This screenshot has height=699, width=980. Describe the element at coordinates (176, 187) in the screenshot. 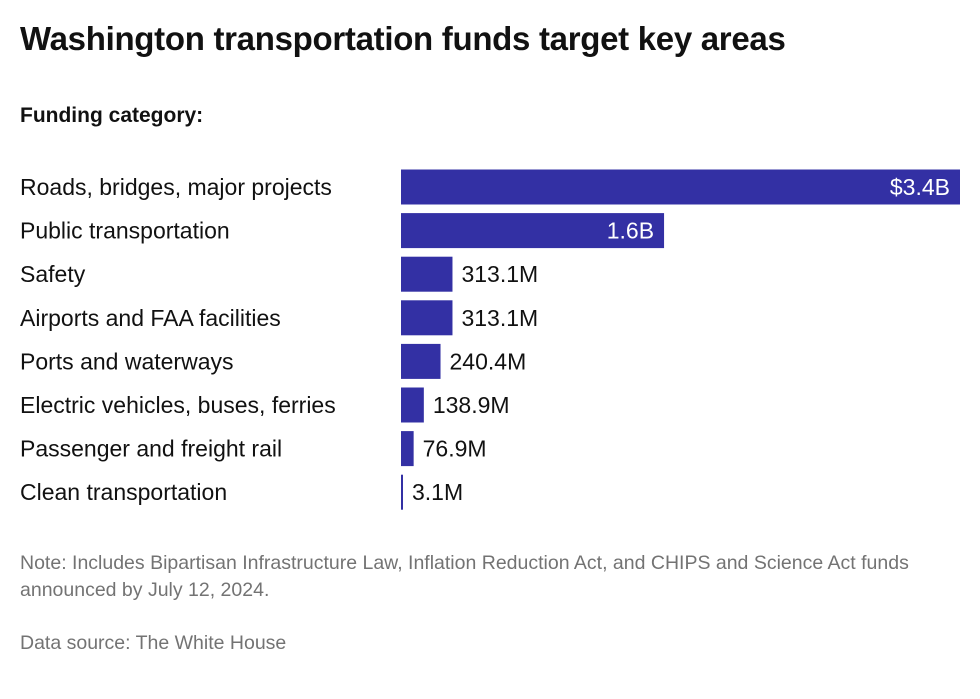

I see `category-label: Roads, bridges, major projects` at that location.